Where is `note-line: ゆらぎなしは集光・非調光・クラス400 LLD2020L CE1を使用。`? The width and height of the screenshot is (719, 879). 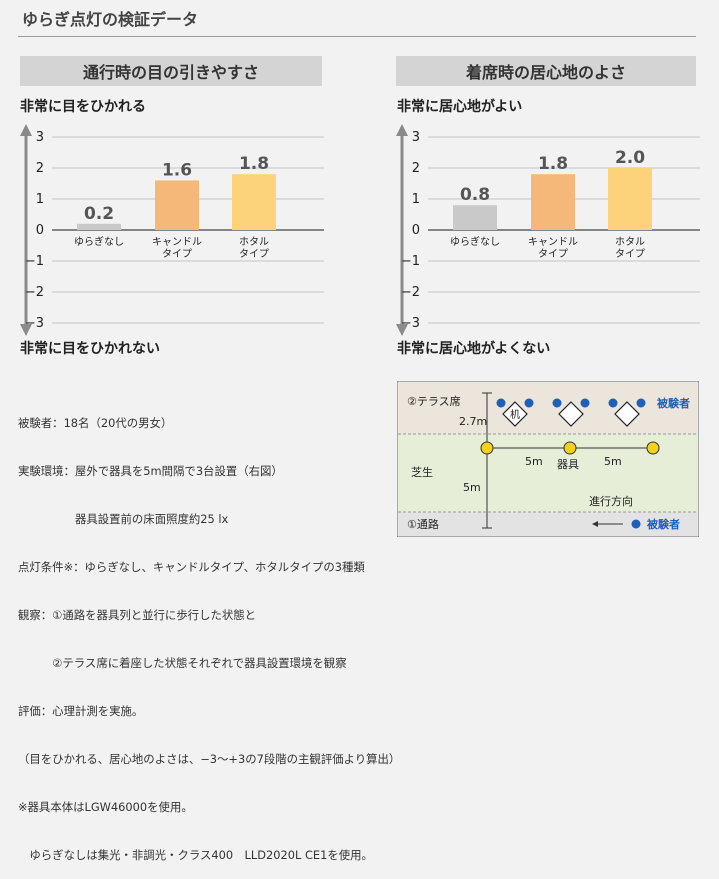 note-line: ゆらぎなしは集光・非調光・クラス400 LLD2020L CE1を使用。 is located at coordinates (195, 855).